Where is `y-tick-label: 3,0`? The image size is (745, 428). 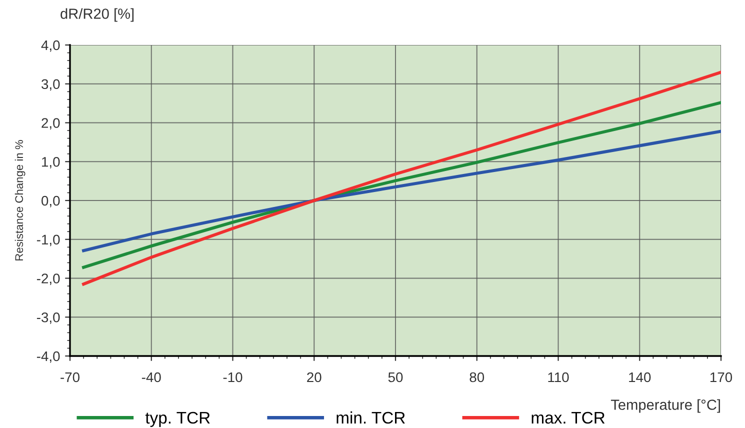
y-tick-label: 3,0 is located at coordinates (51, 85).